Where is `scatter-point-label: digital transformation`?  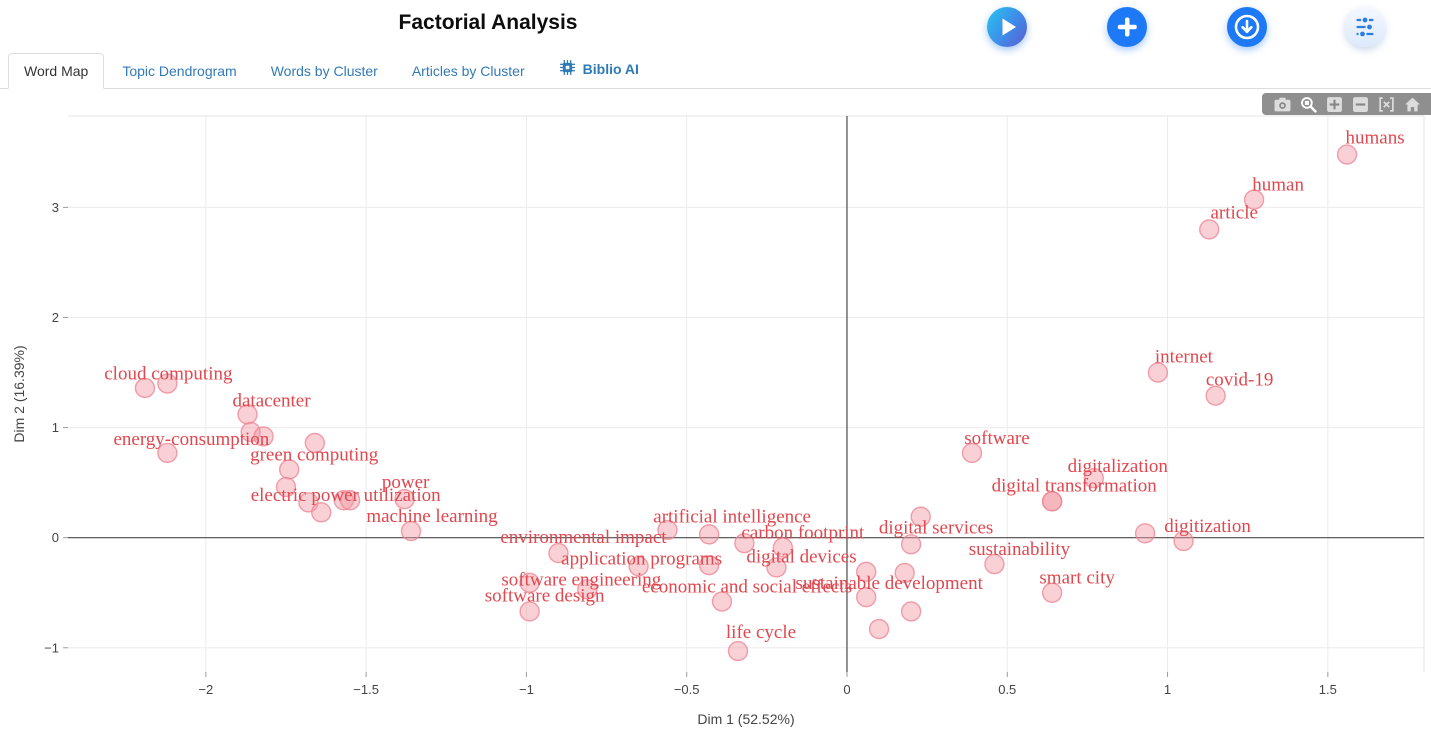
scatter-point-label: digital transformation is located at coordinates (1075, 485).